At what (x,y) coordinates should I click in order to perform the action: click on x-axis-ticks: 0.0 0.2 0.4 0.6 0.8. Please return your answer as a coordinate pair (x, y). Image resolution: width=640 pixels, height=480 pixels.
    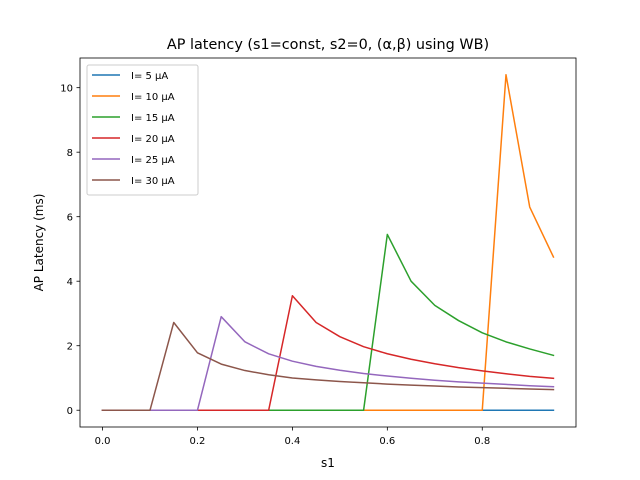
    Looking at the image, I should click on (292, 437).